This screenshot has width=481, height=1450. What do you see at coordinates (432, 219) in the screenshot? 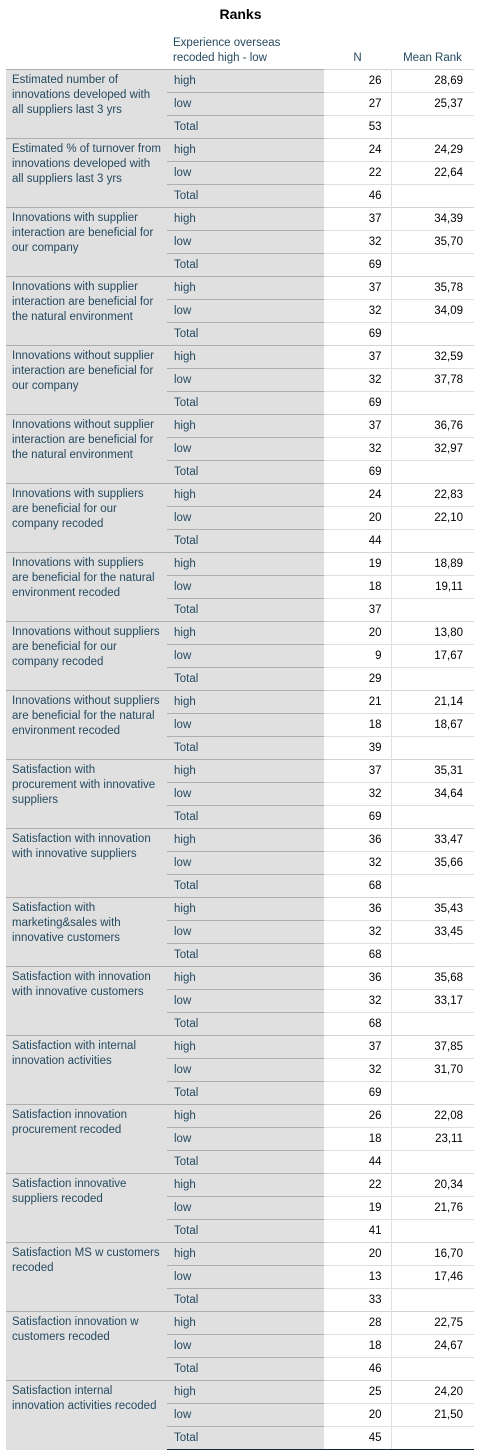
I see `mean-rank-cell: 34,39` at bounding box center [432, 219].